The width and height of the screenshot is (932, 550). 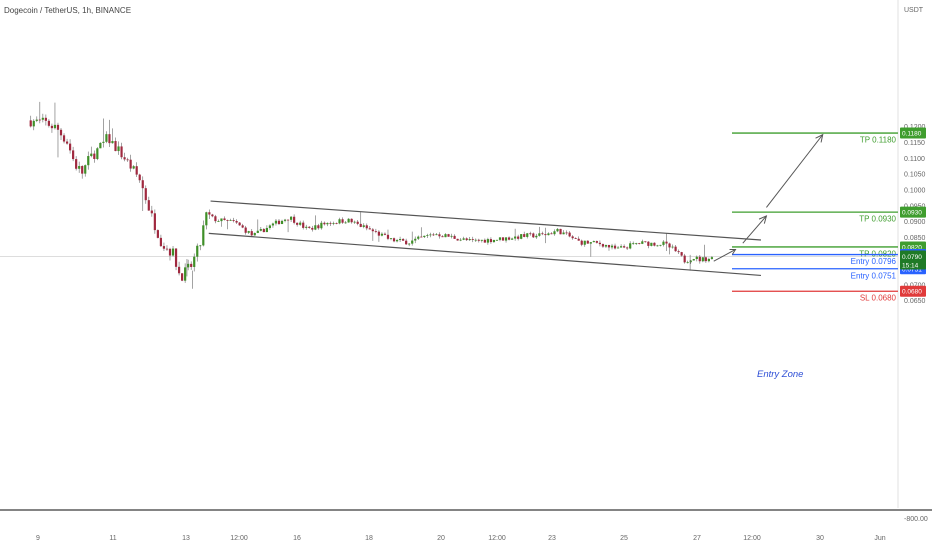 I want to click on descending-channel, so click(x=485, y=238).